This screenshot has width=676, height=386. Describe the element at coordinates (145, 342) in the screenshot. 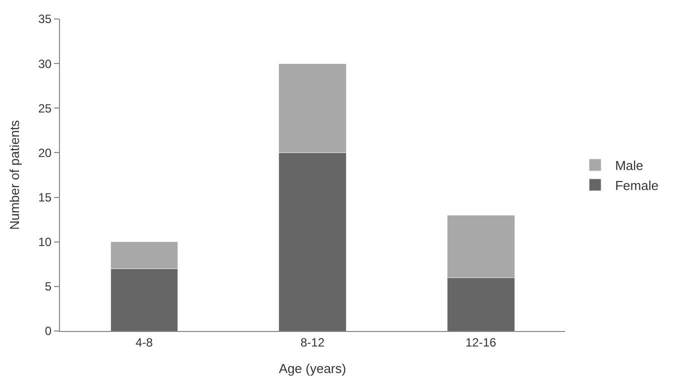

I see `x-tick-label: 4-8` at that location.